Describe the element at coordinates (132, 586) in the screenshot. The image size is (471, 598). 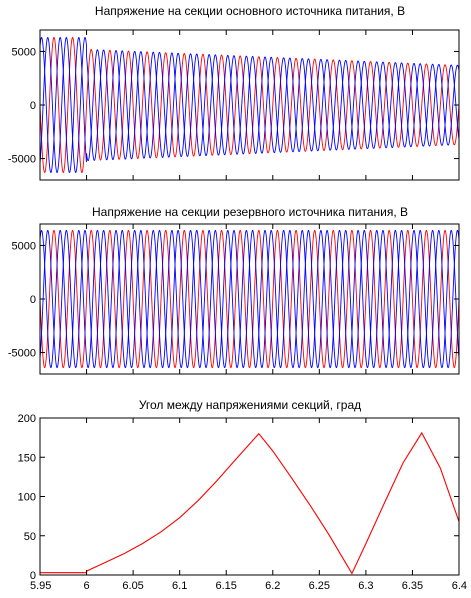
I see `x-tick-label: 6.05` at that location.